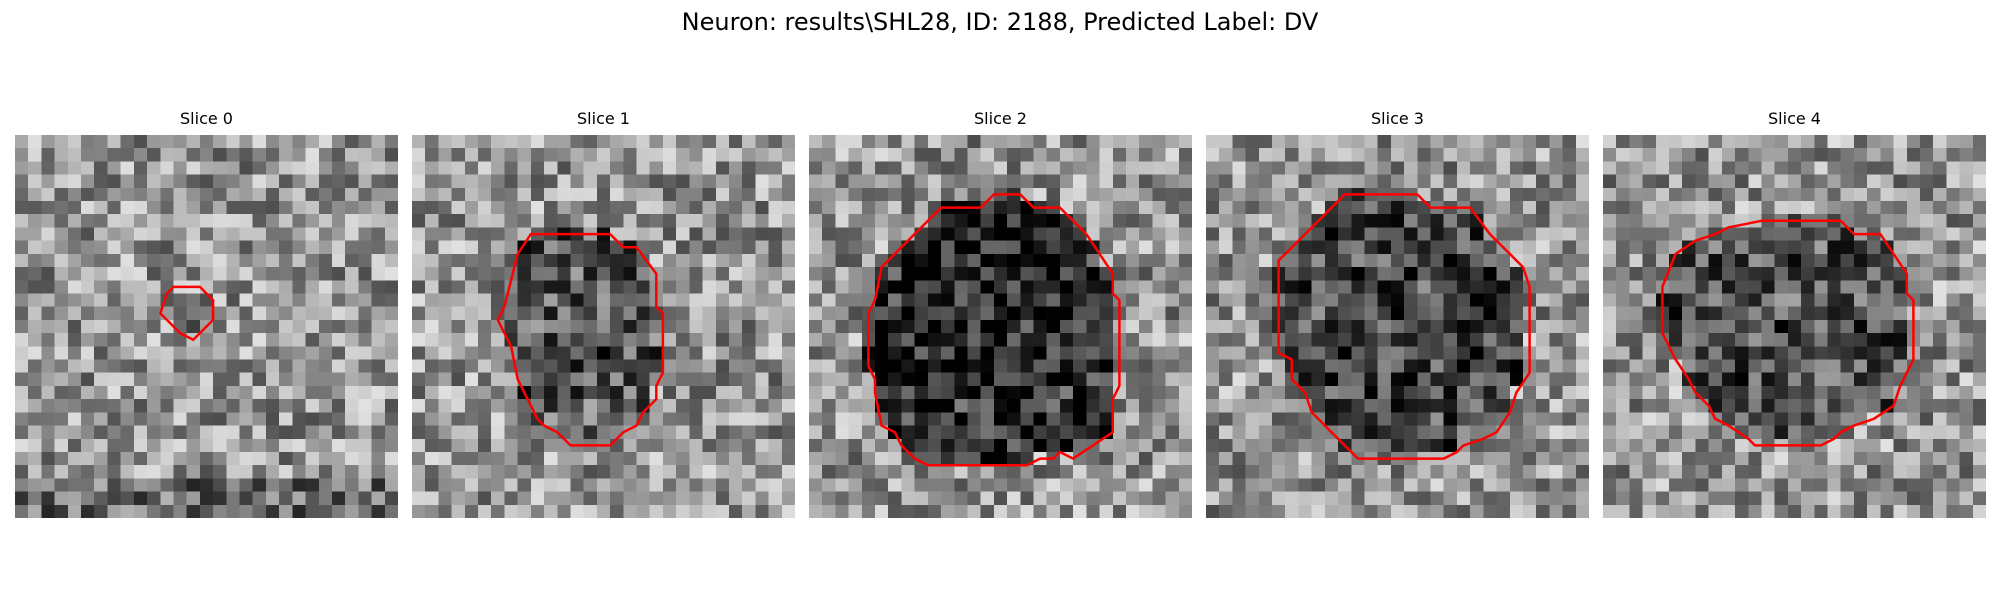  Describe the element at coordinates (1397, 119) in the screenshot. I see `slice-title: Slice 3` at that location.